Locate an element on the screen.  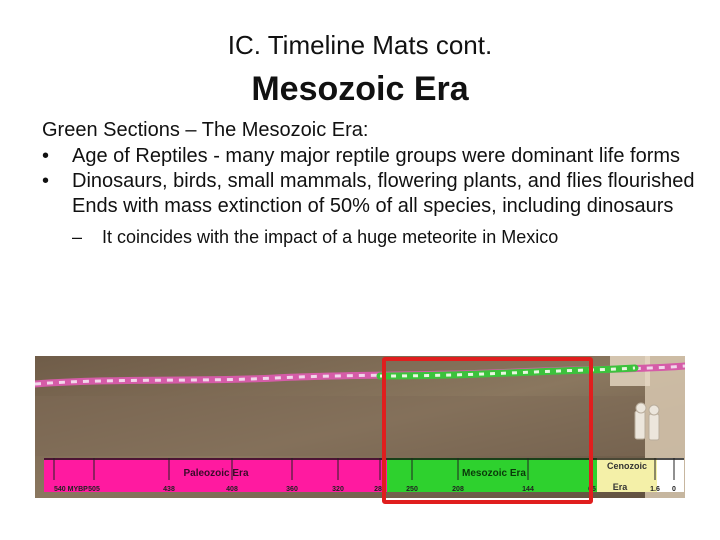
tick-label: 360 is located at coordinates (292, 489).